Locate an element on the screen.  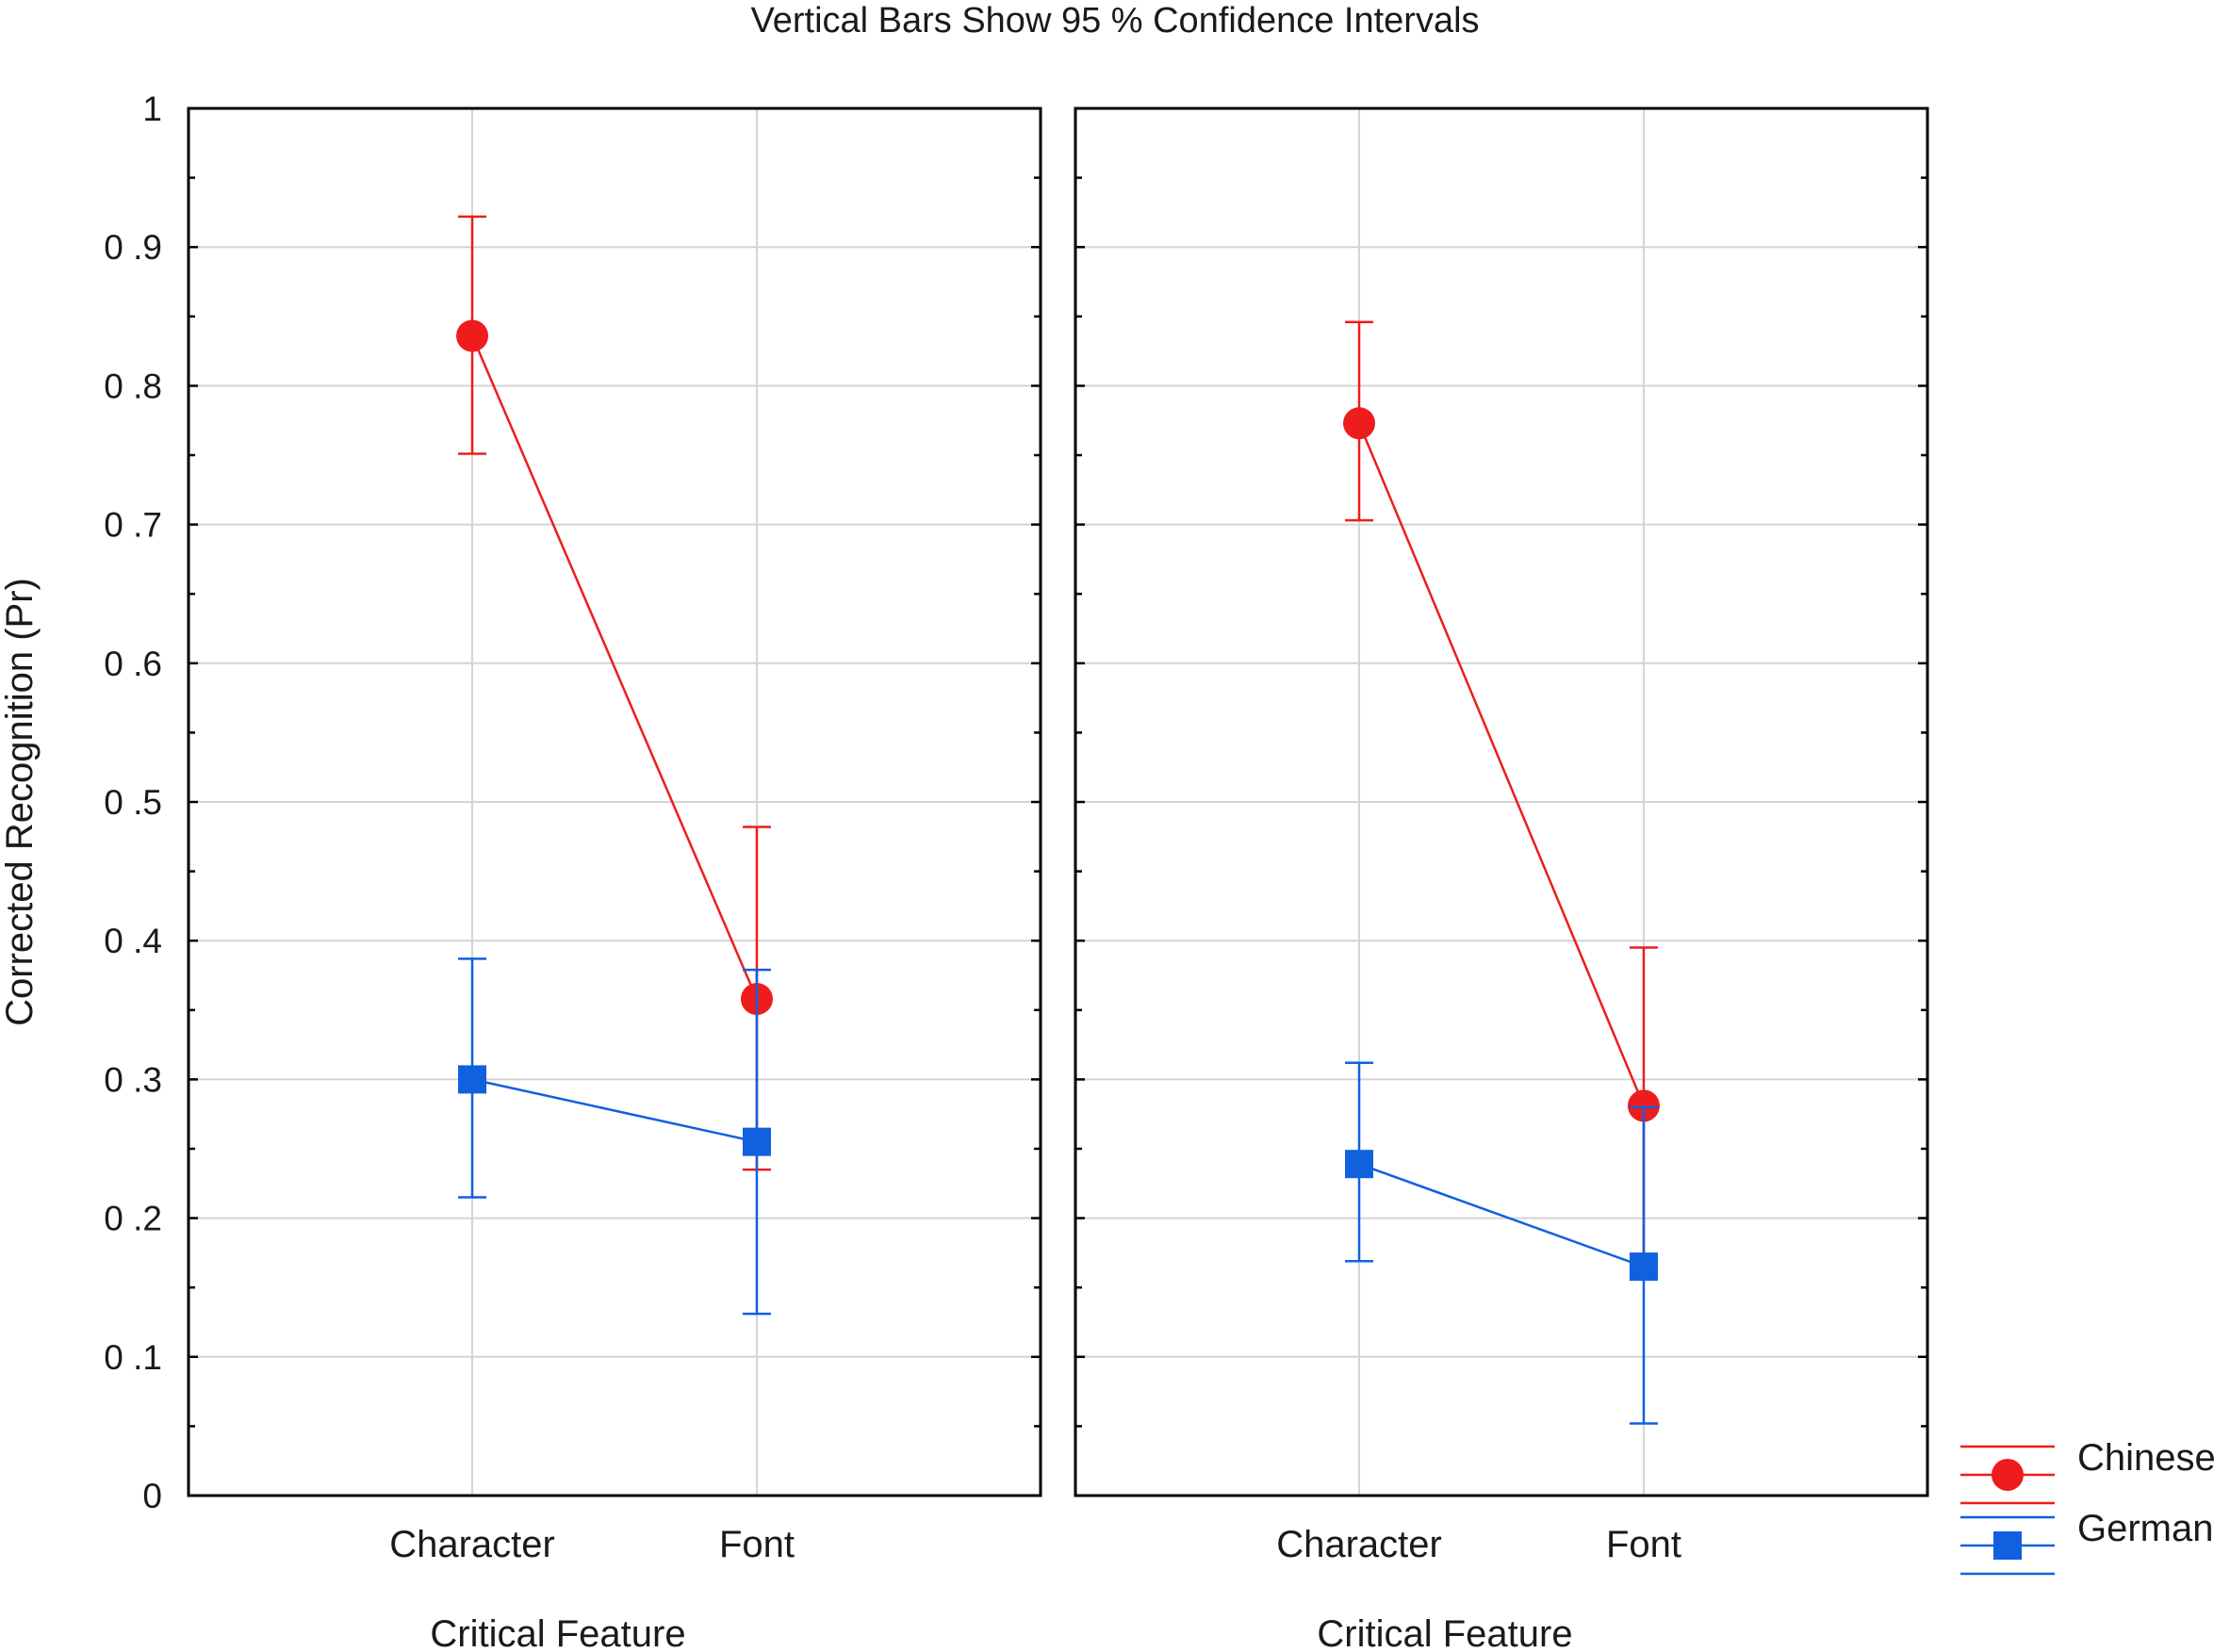
y-tick-label: 0 .7 is located at coordinates (133, 525).